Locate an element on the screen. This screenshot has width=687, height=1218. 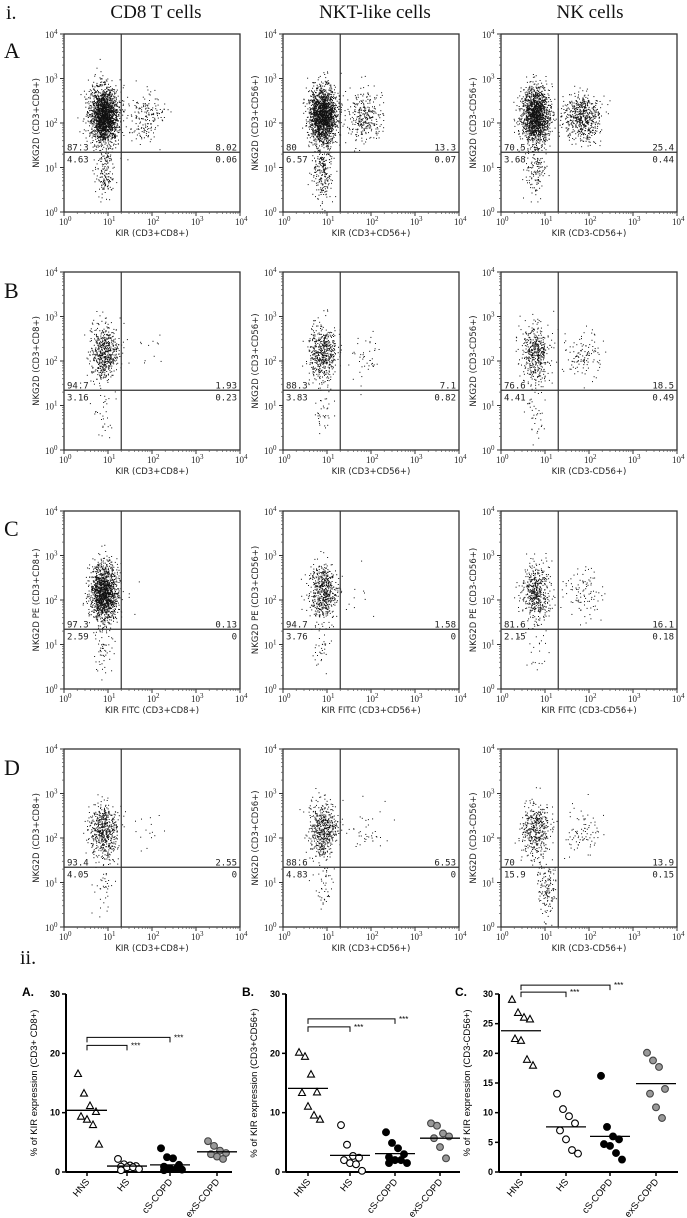
y-axis-label: % of KIR expression (CD3-CD56+) is located at coordinates (467, 1082).